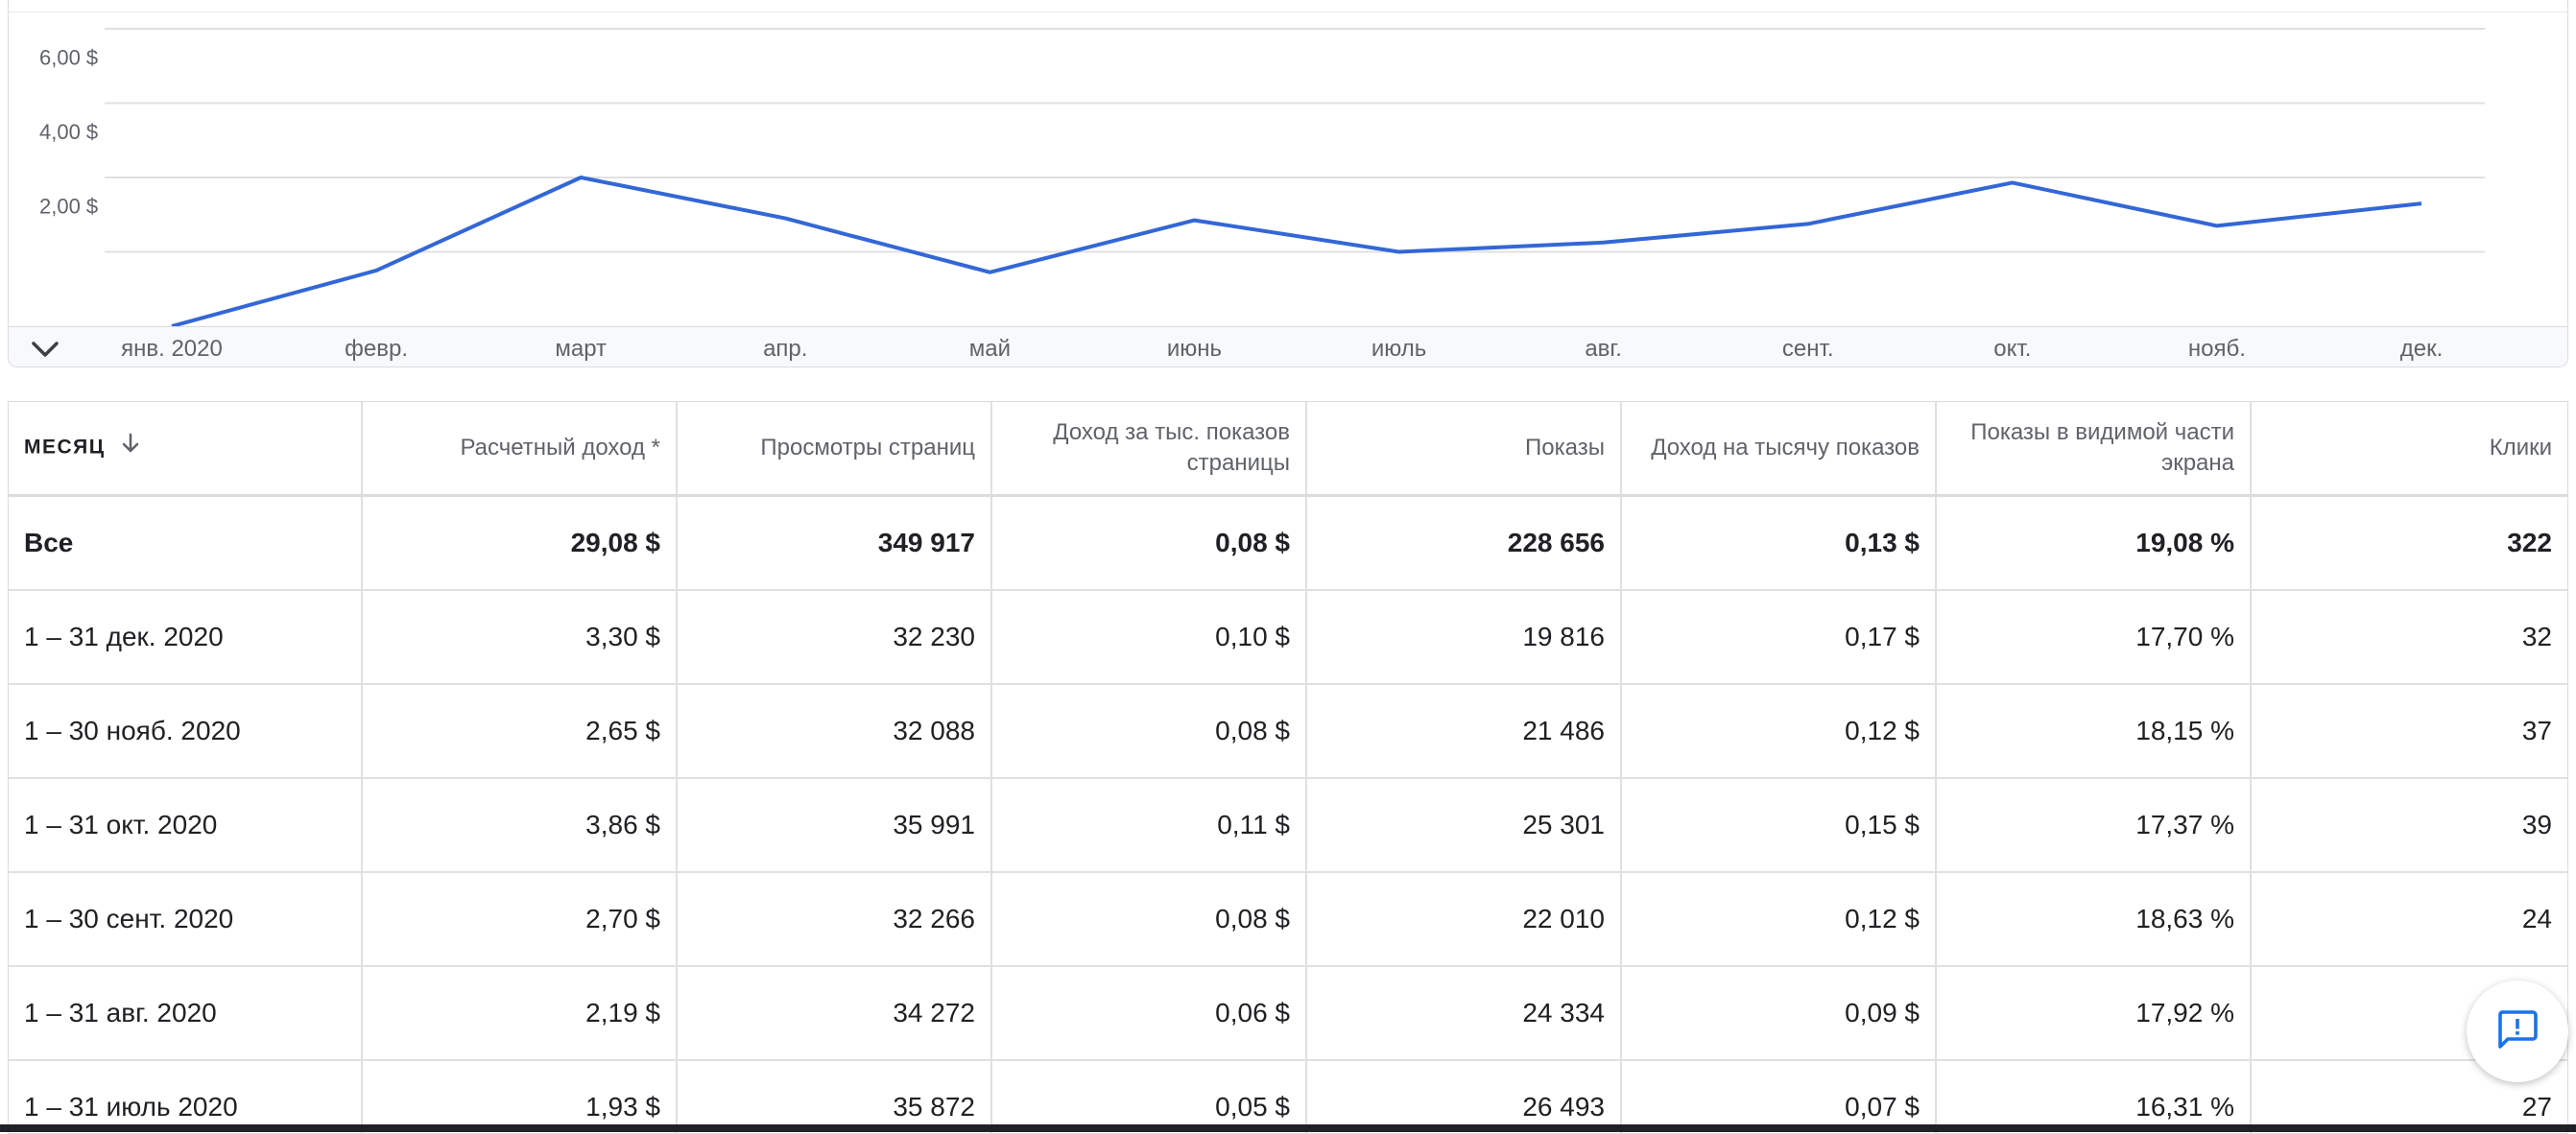  Describe the element at coordinates (520, 919) in the screenshot. I see `table-cell: 2,70 $` at that location.